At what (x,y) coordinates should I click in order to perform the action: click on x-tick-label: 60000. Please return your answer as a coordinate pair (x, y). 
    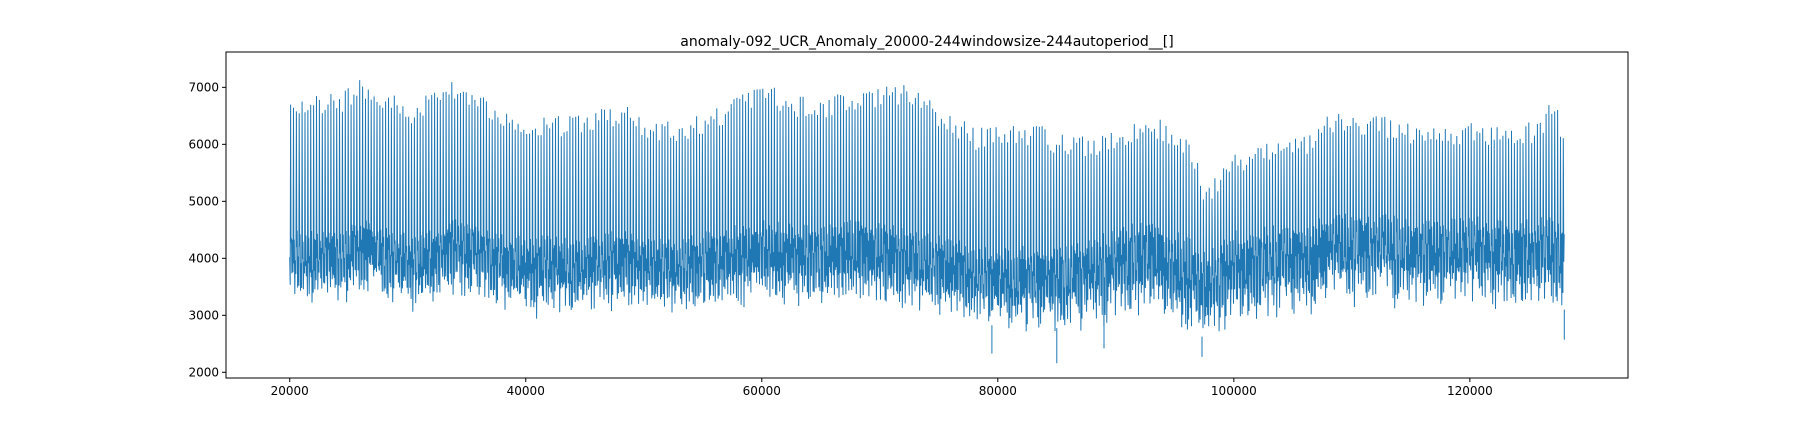
    Looking at the image, I should click on (762, 391).